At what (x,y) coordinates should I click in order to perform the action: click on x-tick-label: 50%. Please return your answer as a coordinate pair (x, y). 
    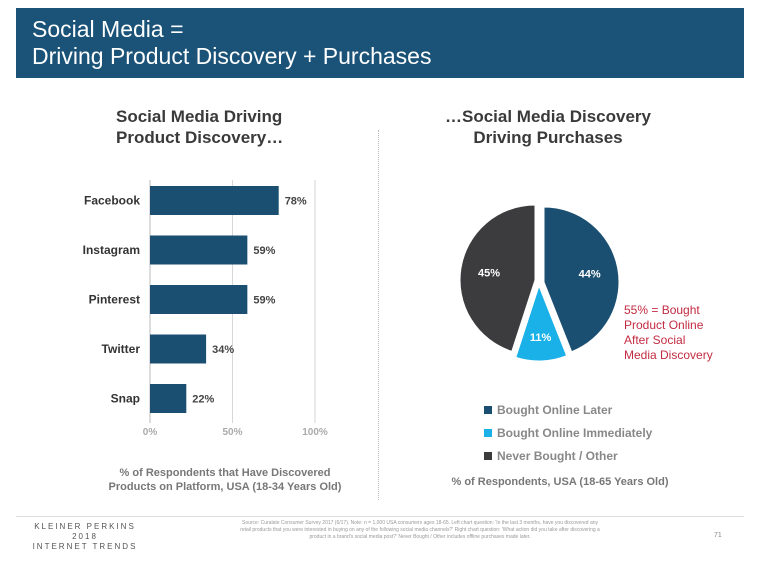
    Looking at the image, I should click on (232, 432).